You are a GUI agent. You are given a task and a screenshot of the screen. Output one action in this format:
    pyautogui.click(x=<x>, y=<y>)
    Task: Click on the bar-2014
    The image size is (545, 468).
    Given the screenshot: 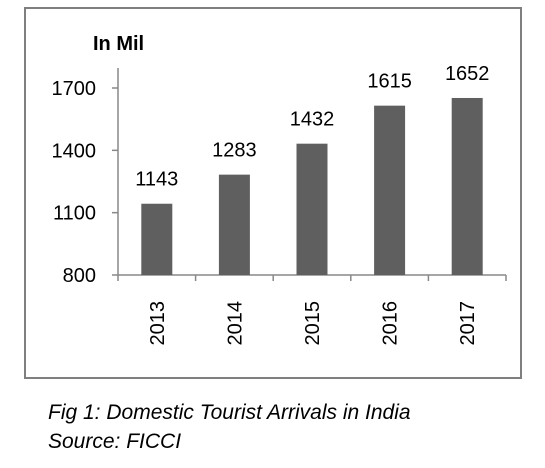 What is the action you would take?
    pyautogui.click(x=234, y=224)
    